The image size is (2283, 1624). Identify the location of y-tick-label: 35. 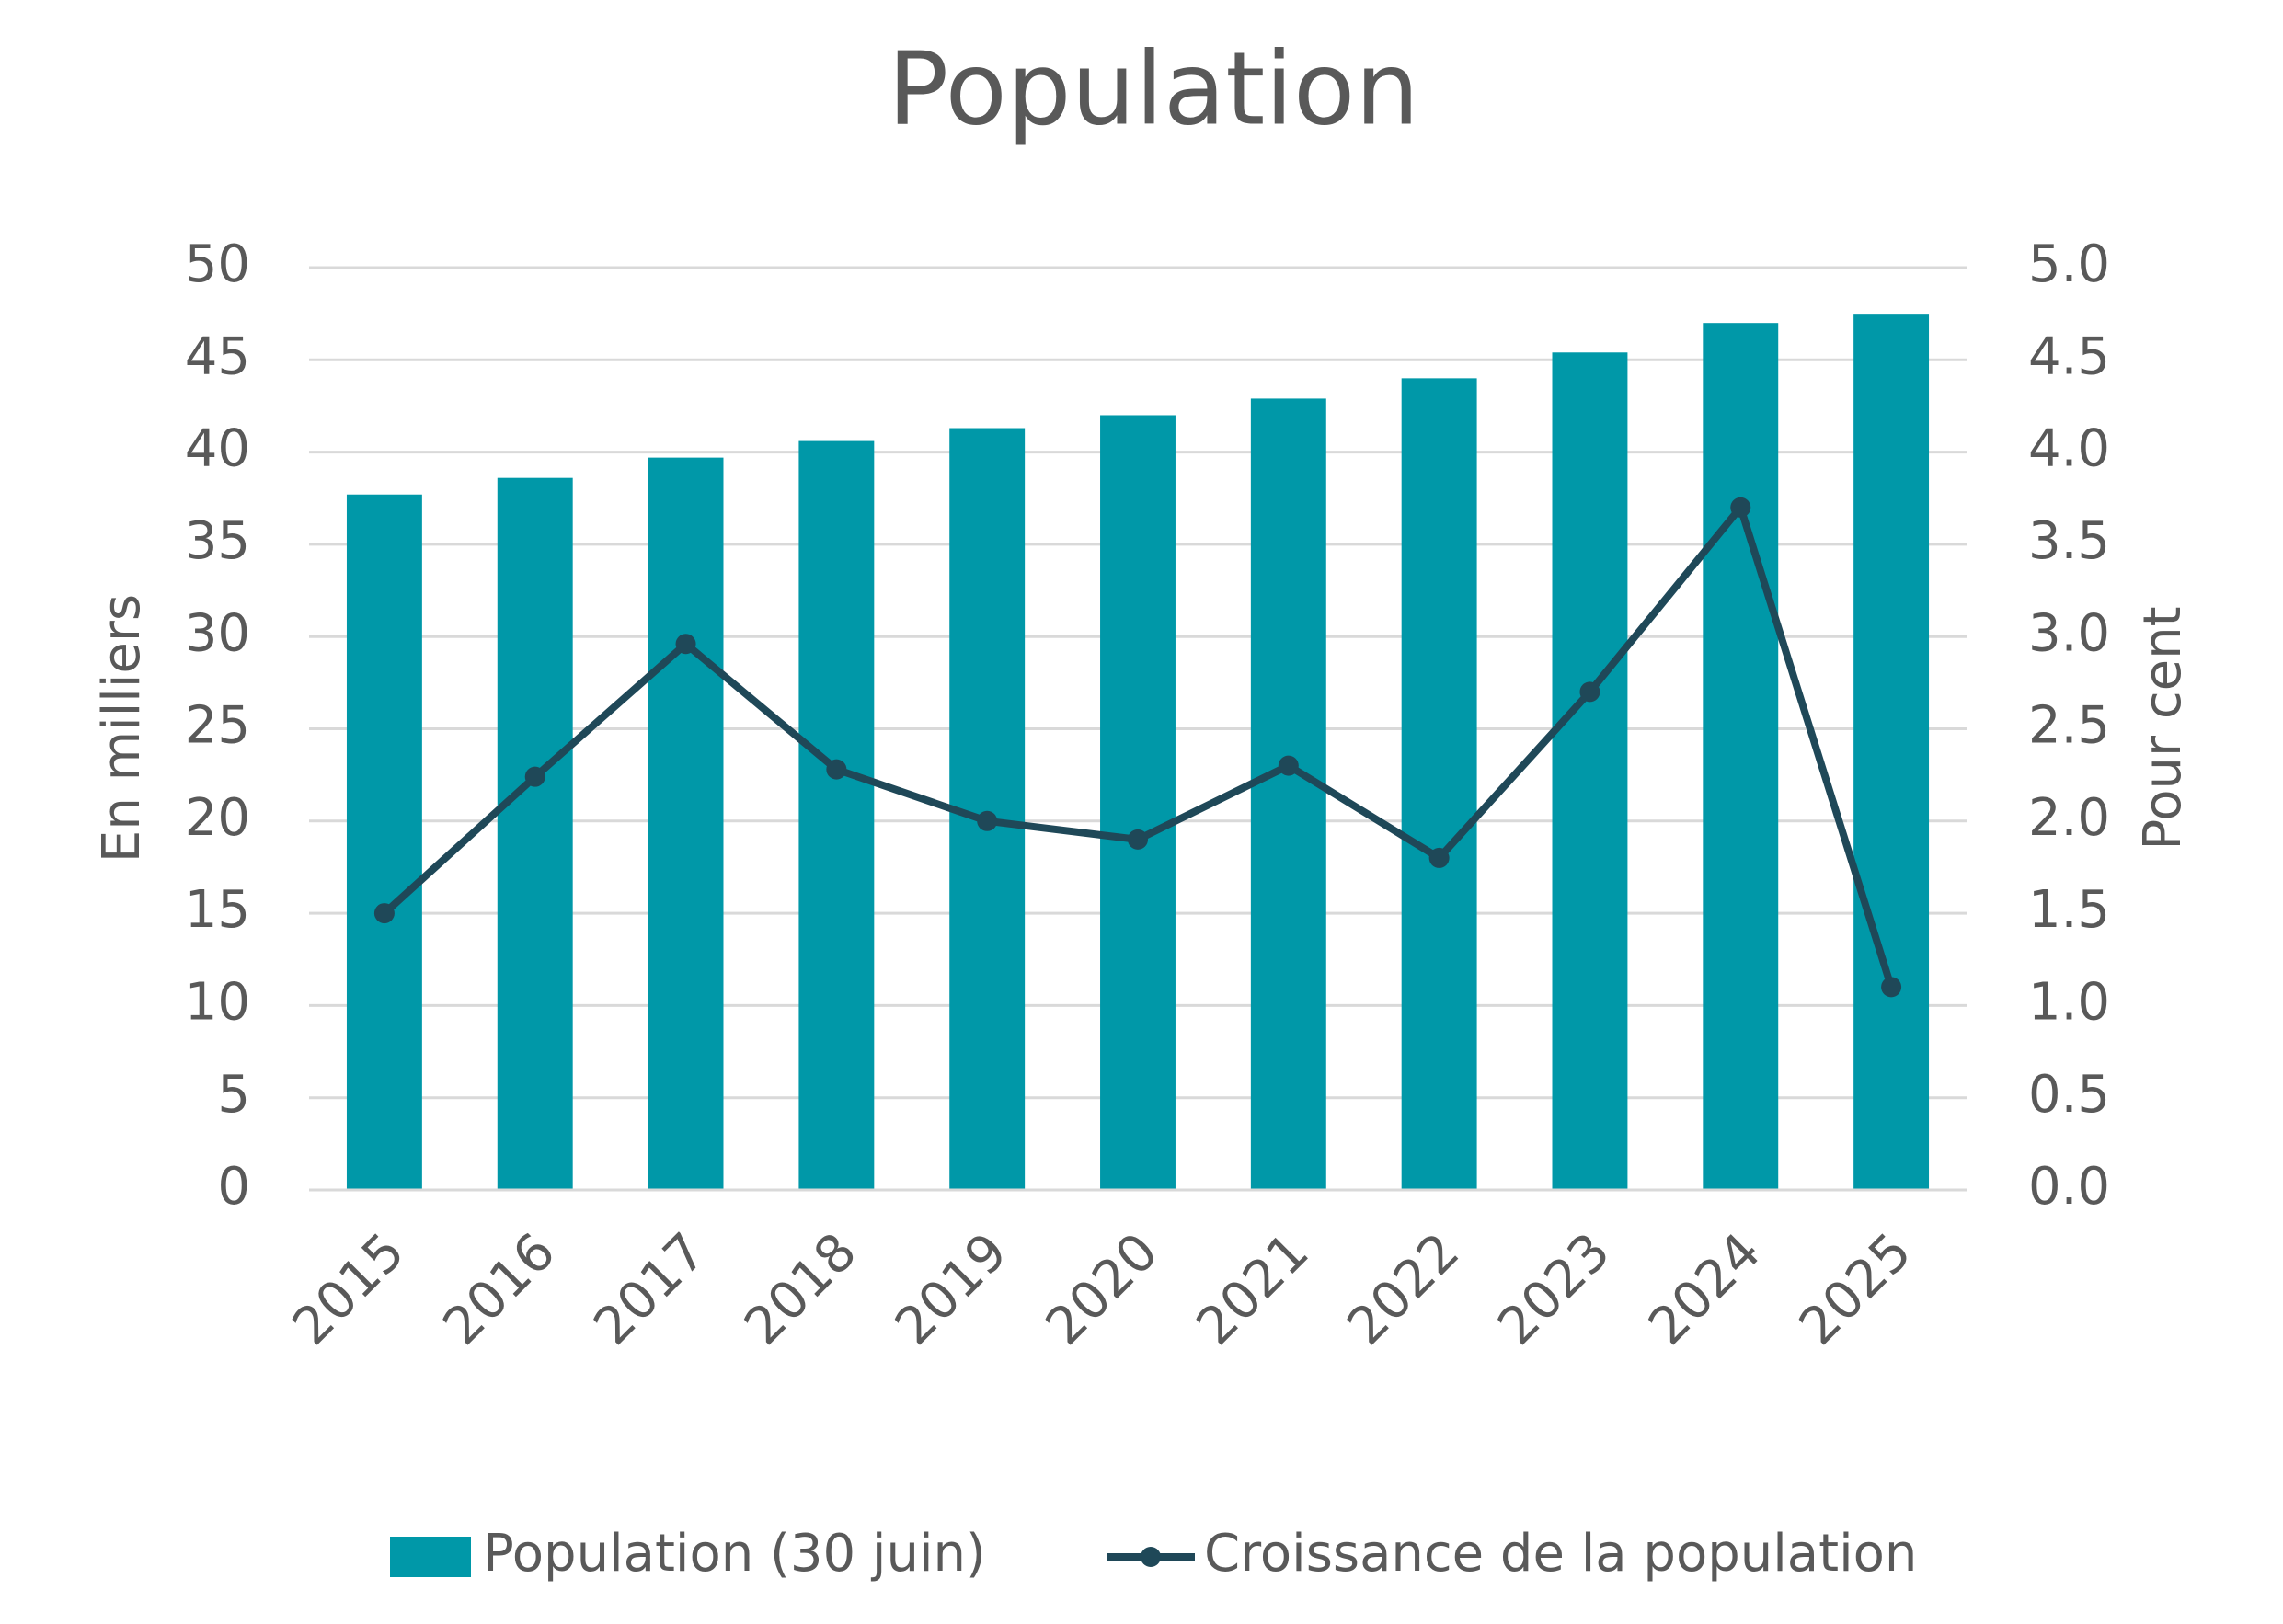
(217, 541).